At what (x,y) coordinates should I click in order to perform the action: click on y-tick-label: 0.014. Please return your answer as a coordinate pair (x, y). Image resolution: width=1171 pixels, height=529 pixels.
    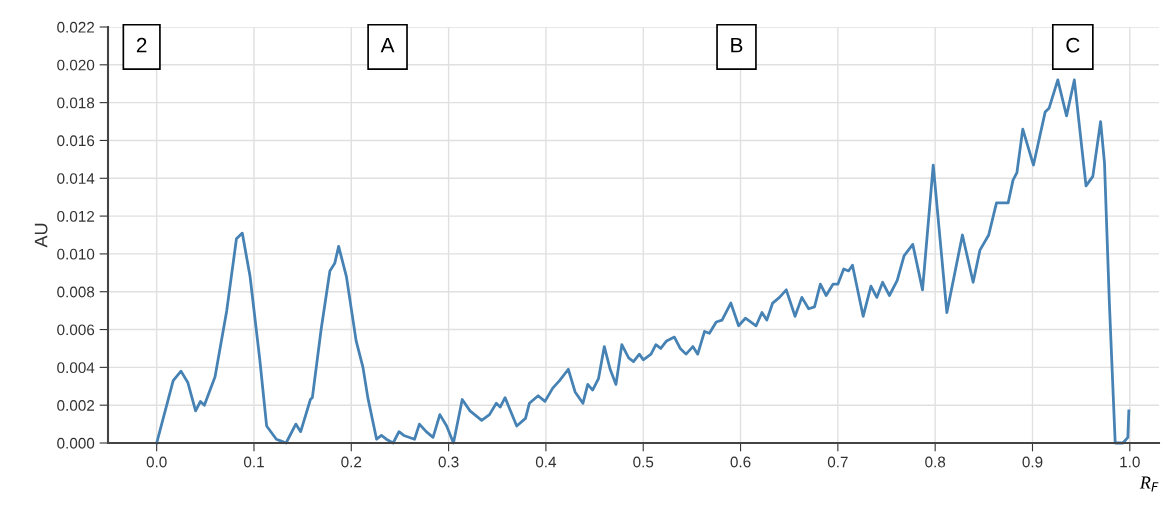
    Looking at the image, I should click on (76, 178).